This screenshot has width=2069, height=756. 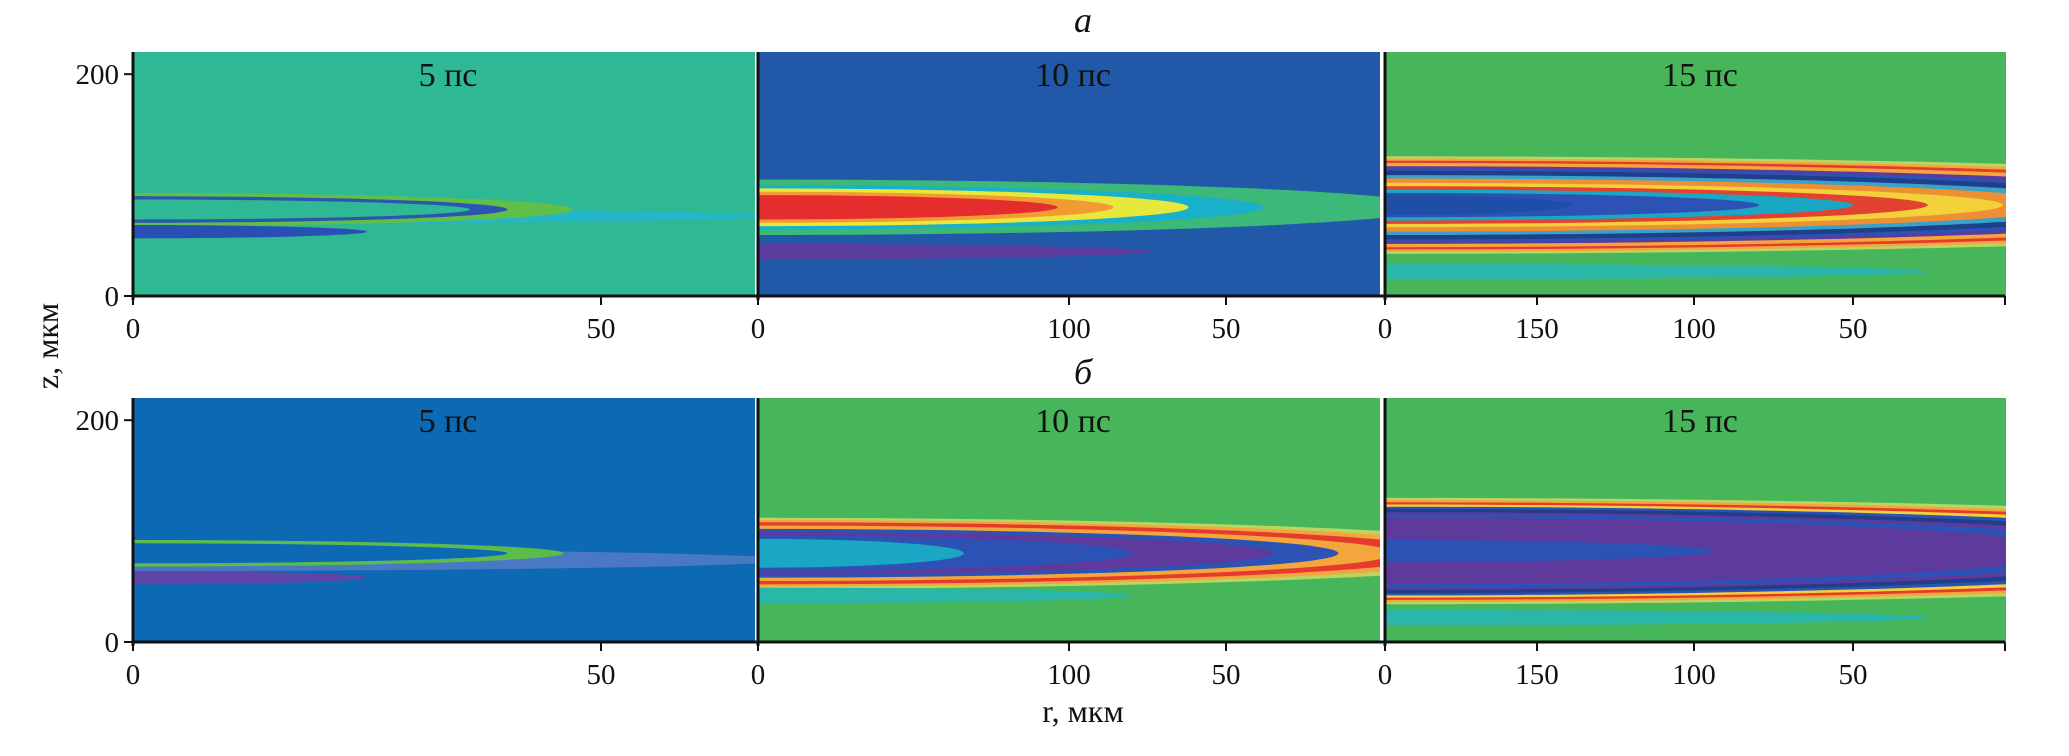 What do you see at coordinates (1083, 20) in the screenshot?
I see `row-label: а` at bounding box center [1083, 20].